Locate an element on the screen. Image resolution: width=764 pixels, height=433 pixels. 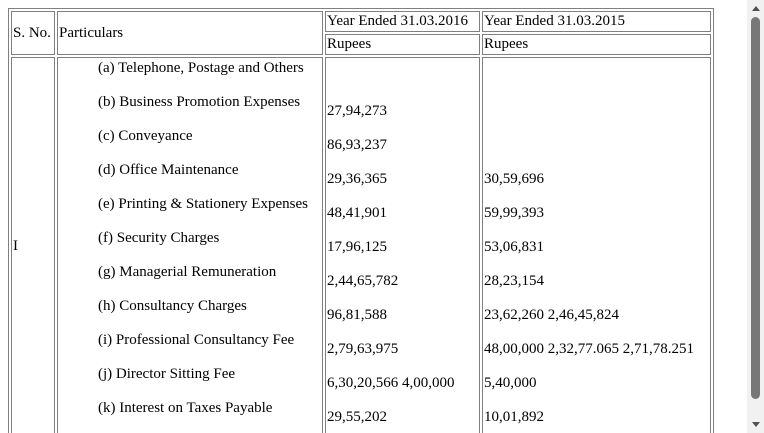
amount-2016: 48,41,901 is located at coordinates (357, 213).